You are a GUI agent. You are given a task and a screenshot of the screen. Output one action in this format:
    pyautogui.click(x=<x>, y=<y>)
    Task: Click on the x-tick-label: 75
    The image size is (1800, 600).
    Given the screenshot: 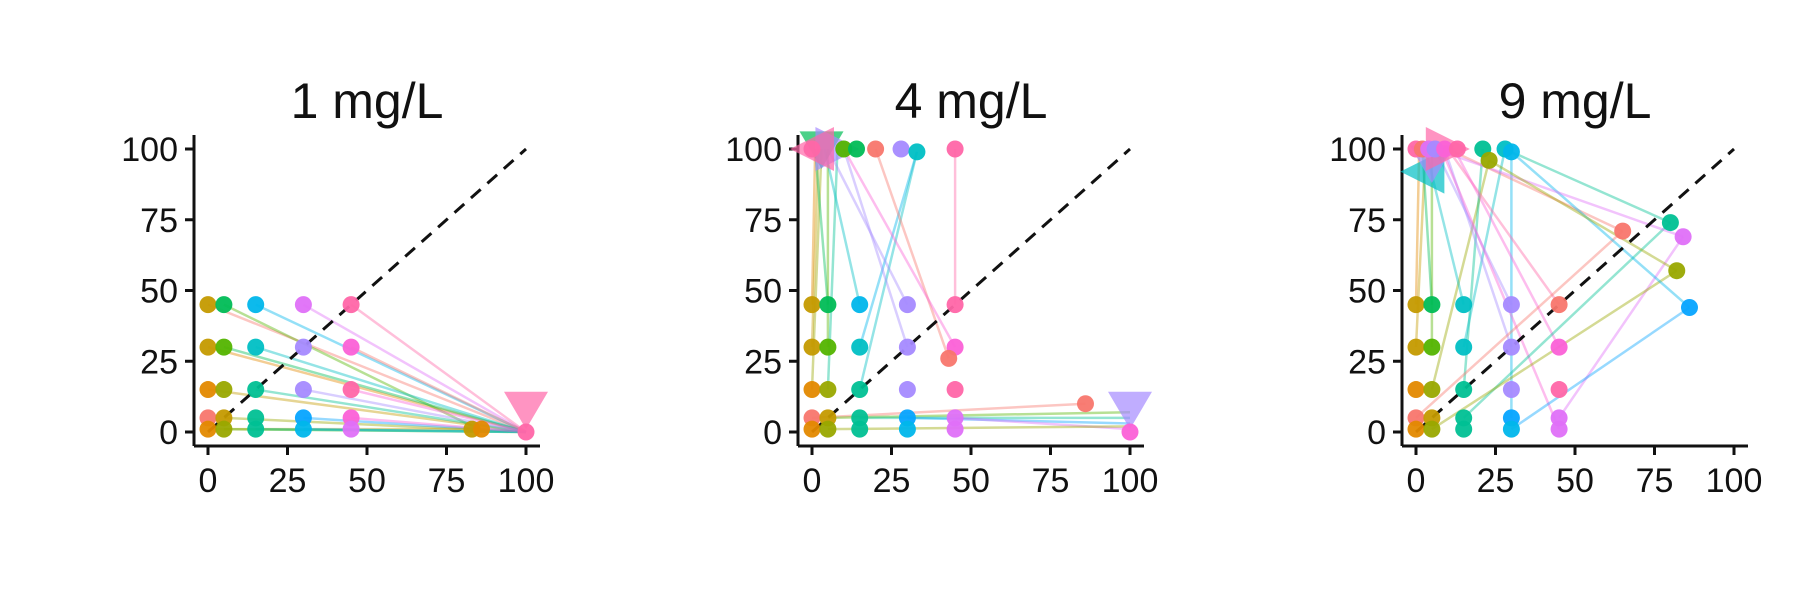 What is the action you would take?
    pyautogui.click(x=1051, y=481)
    